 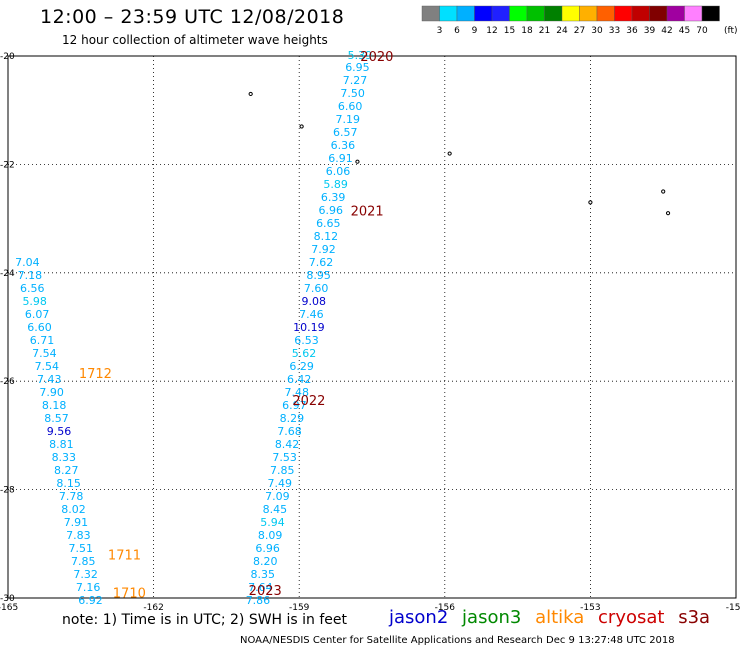 I want to click on wave-height-value: 7.04, so click(x=27, y=262).